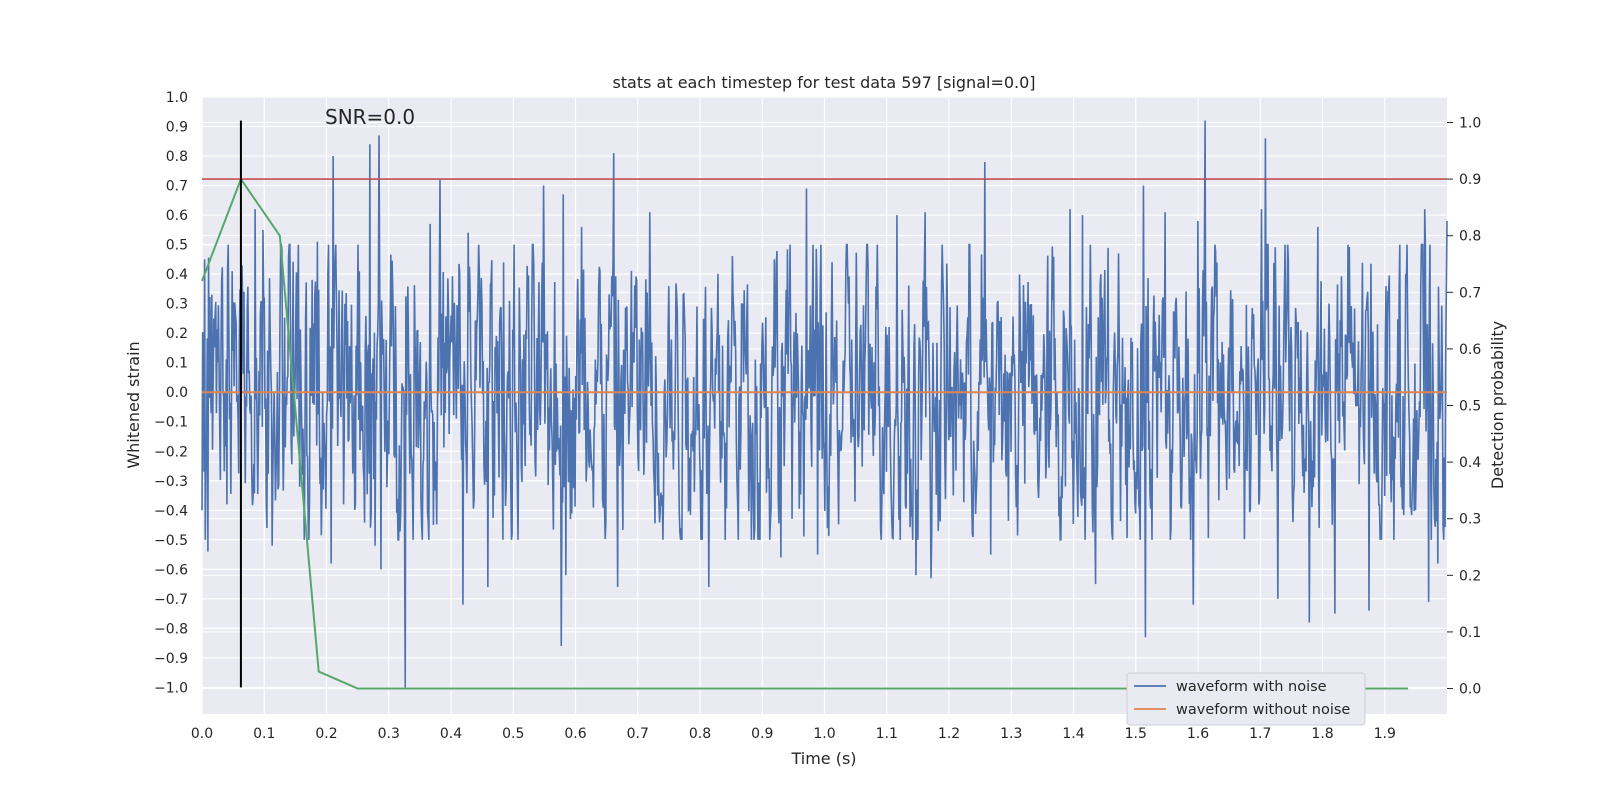  I want to click on x-tick-label: 0.2, so click(326, 734).